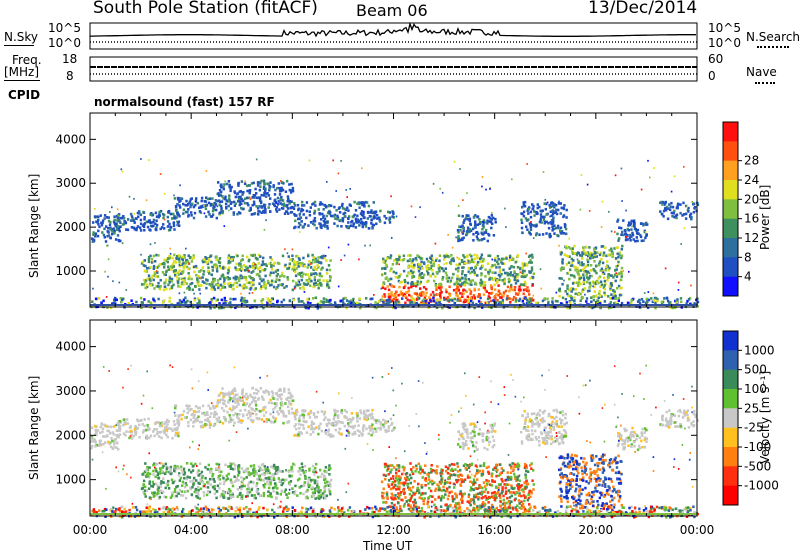 Image resolution: width=800 pixels, height=554 pixels. What do you see at coordinates (22, 80) in the screenshot?
I see `freq-underline` at bounding box center [22, 80].